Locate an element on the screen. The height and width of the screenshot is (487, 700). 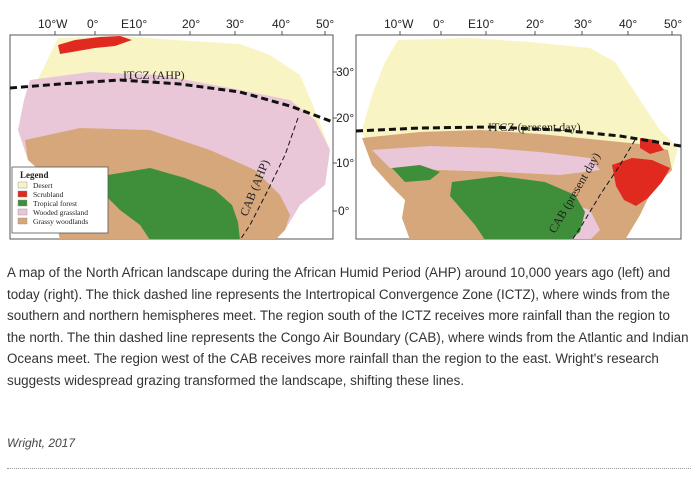
lat-label: 20° is located at coordinates (345, 118).